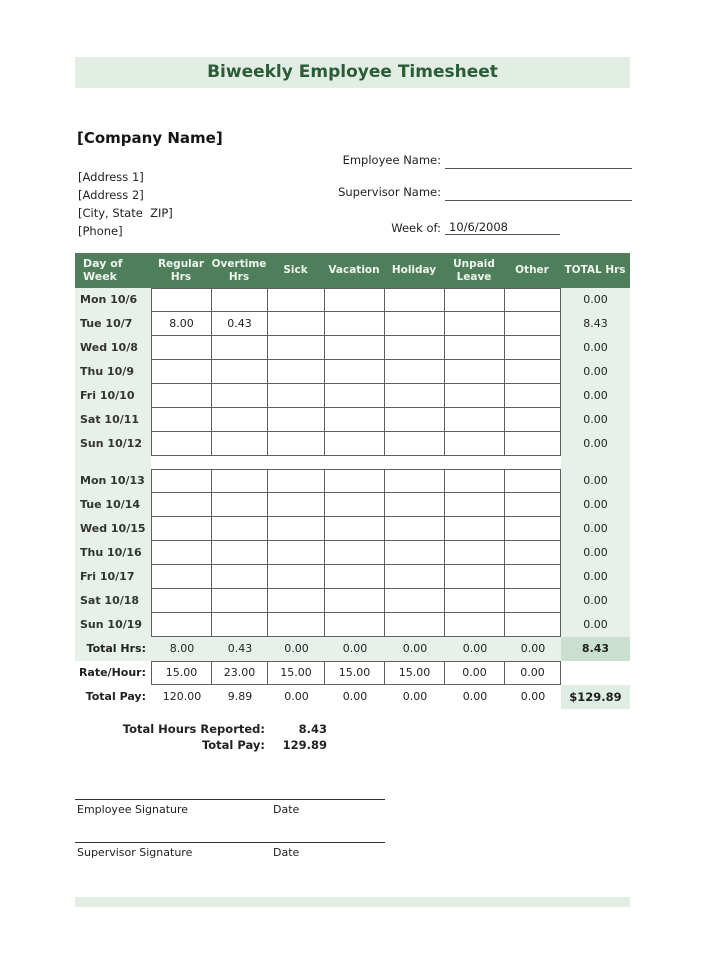 This screenshot has height=970, width=707. Describe the element at coordinates (230, 842) in the screenshot. I see `supervisor-signature-line` at that location.